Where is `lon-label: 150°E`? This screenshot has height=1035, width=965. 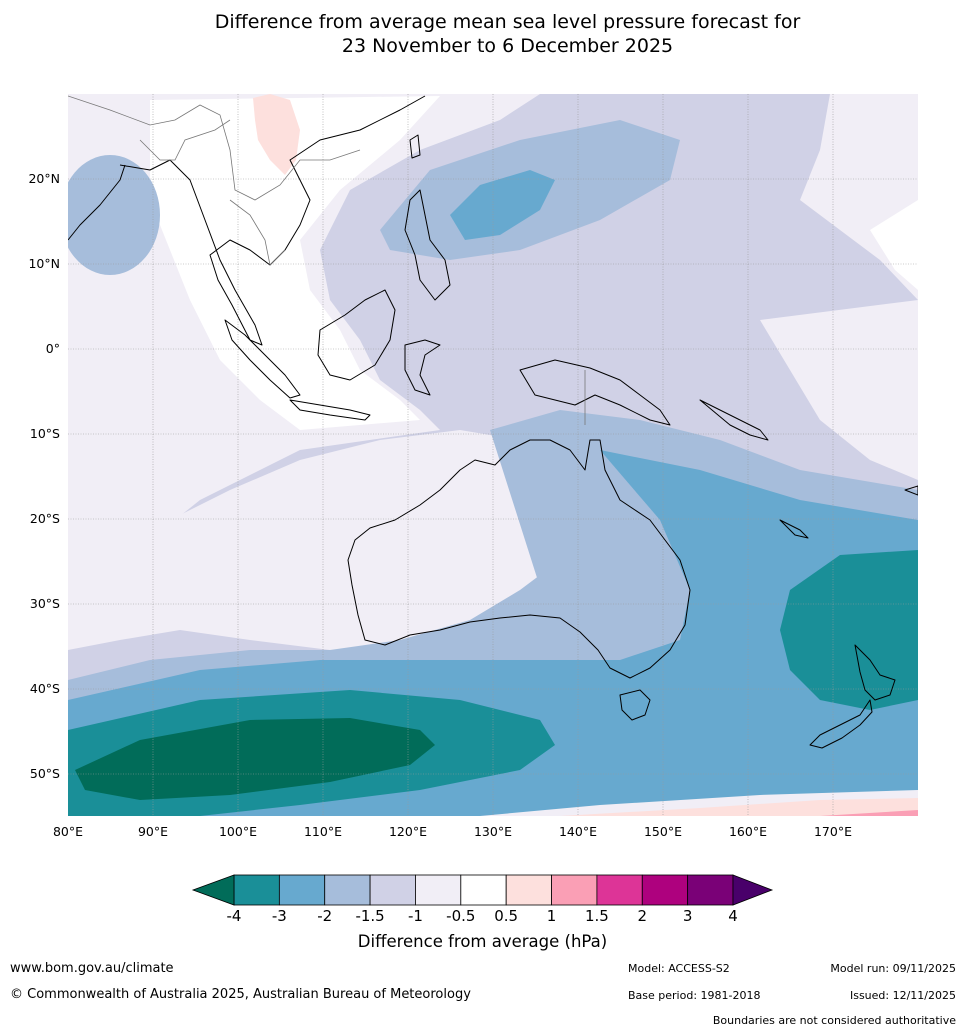
lon-label: 150°E is located at coordinates (662, 831).